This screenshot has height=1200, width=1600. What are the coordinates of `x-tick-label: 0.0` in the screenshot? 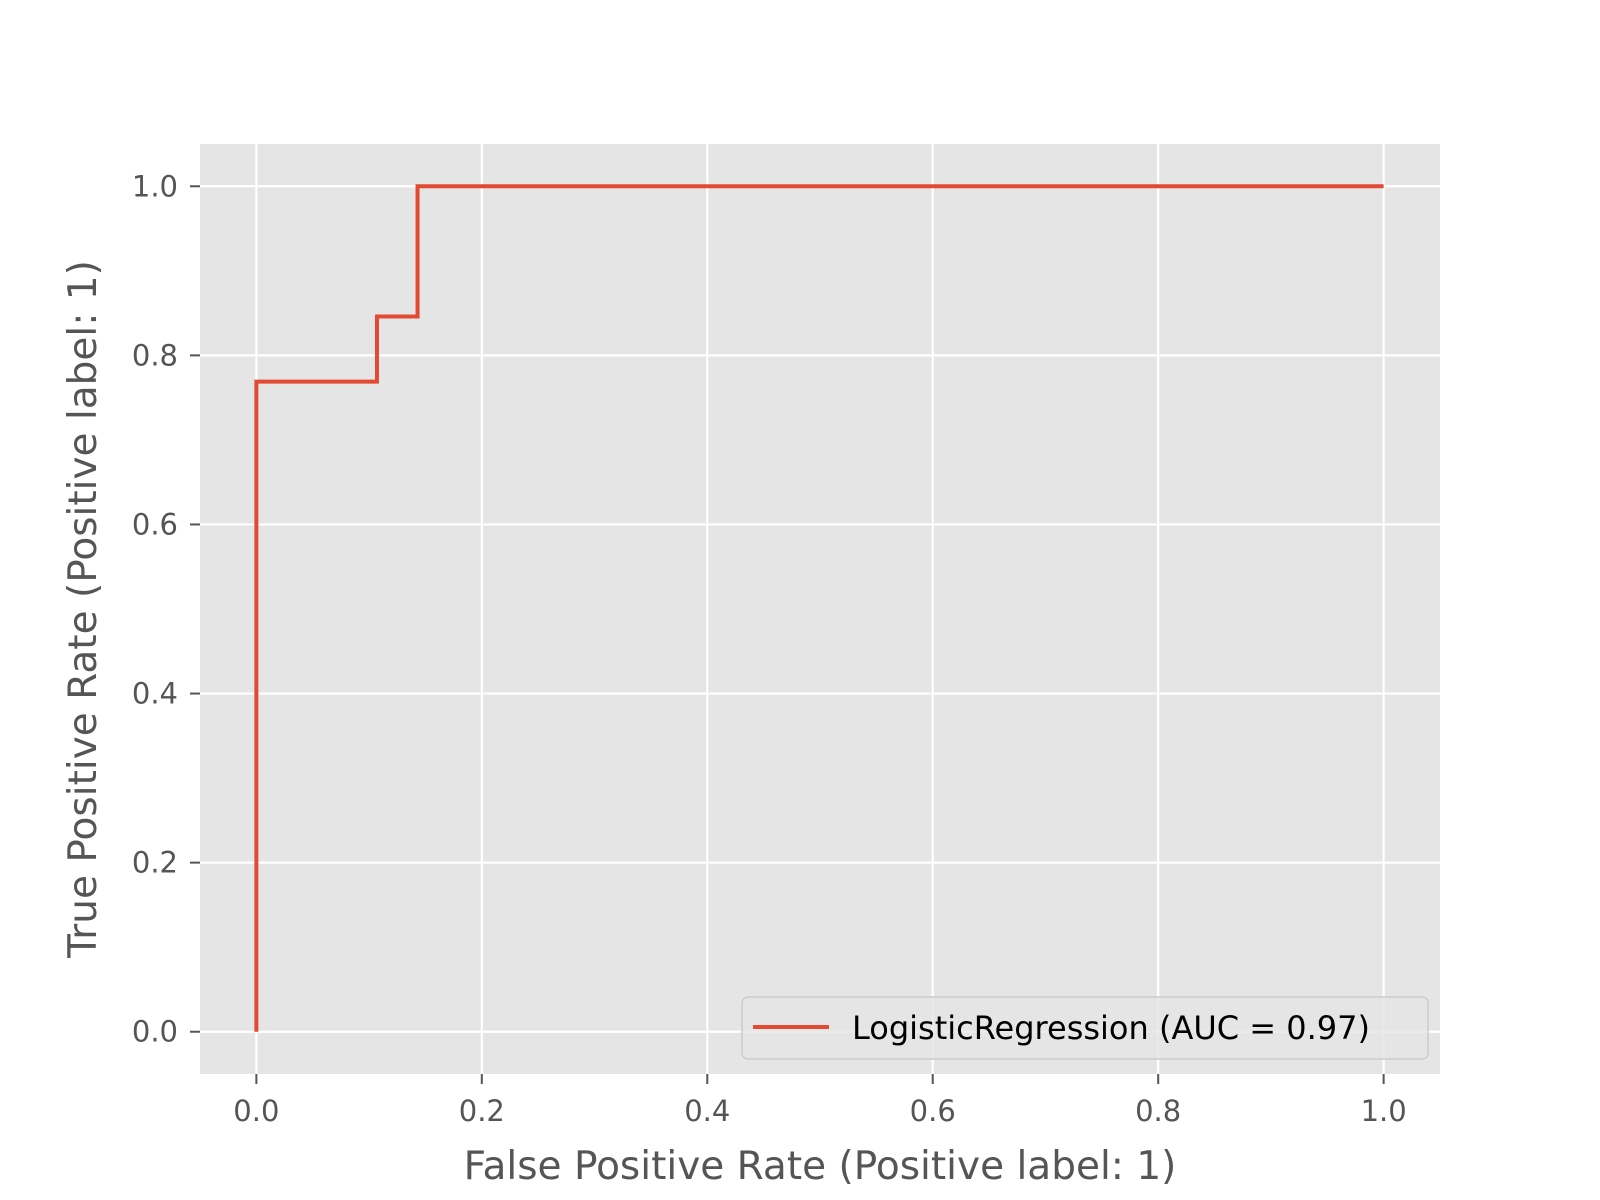 It's located at (256, 1111).